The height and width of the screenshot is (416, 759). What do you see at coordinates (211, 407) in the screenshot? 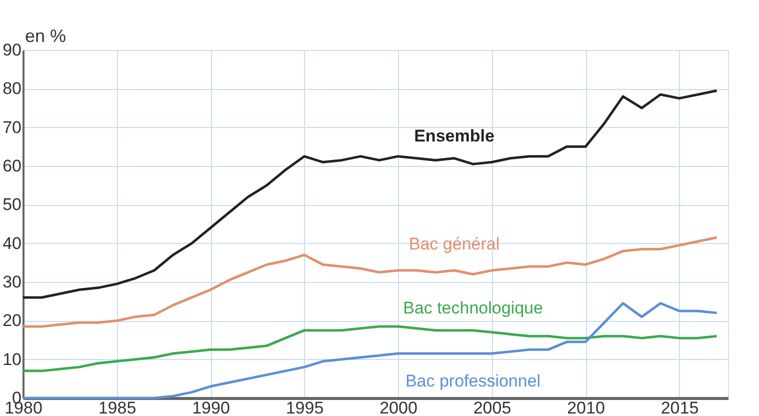
I see `x-tick-label: 1990` at bounding box center [211, 407].